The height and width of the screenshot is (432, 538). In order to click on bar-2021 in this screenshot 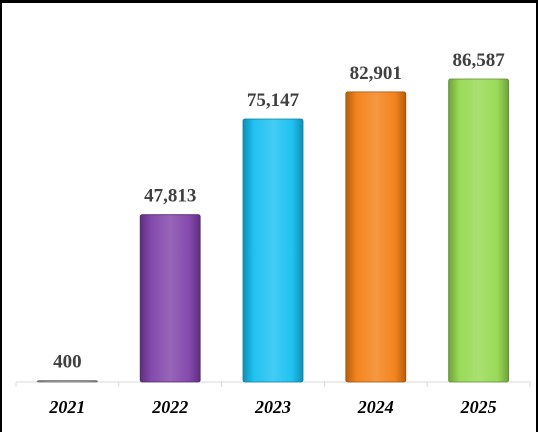, I will do `click(67, 381)`.